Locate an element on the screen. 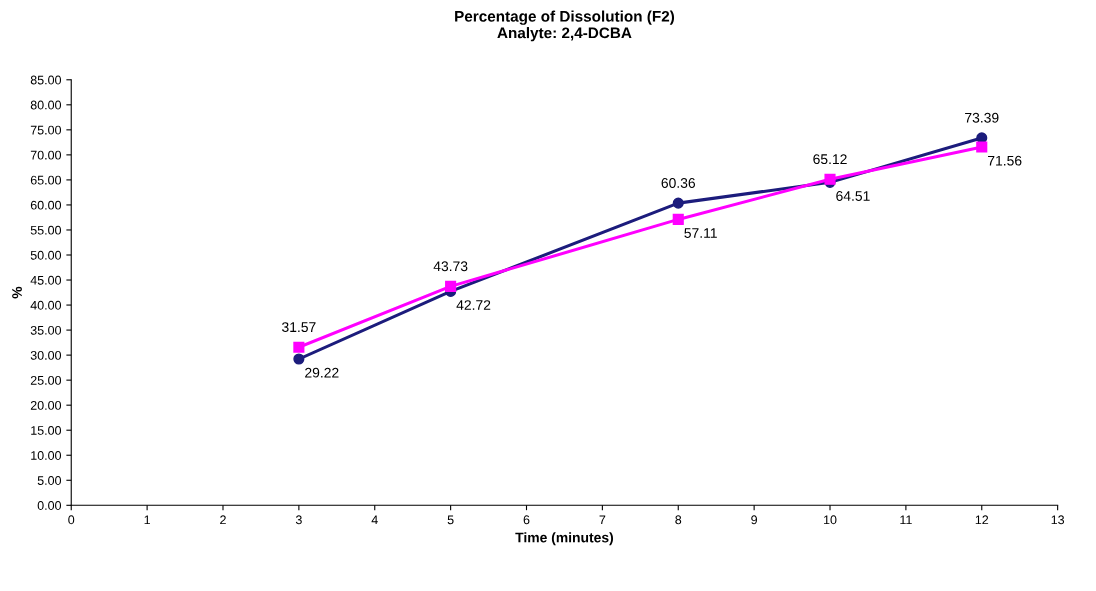  y-tick-label: 45.00 is located at coordinates (46, 280).